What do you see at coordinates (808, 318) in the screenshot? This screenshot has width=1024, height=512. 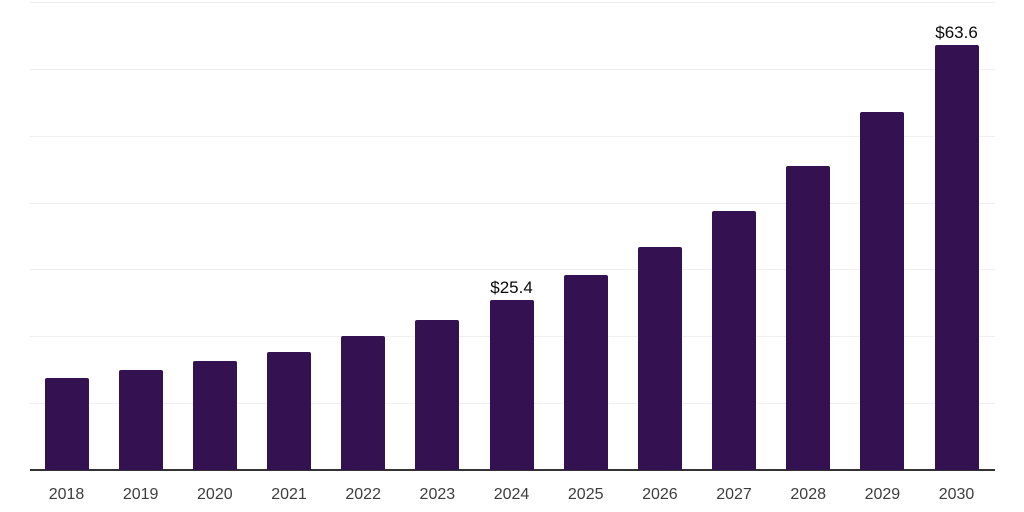 I see `bar-2028` at bounding box center [808, 318].